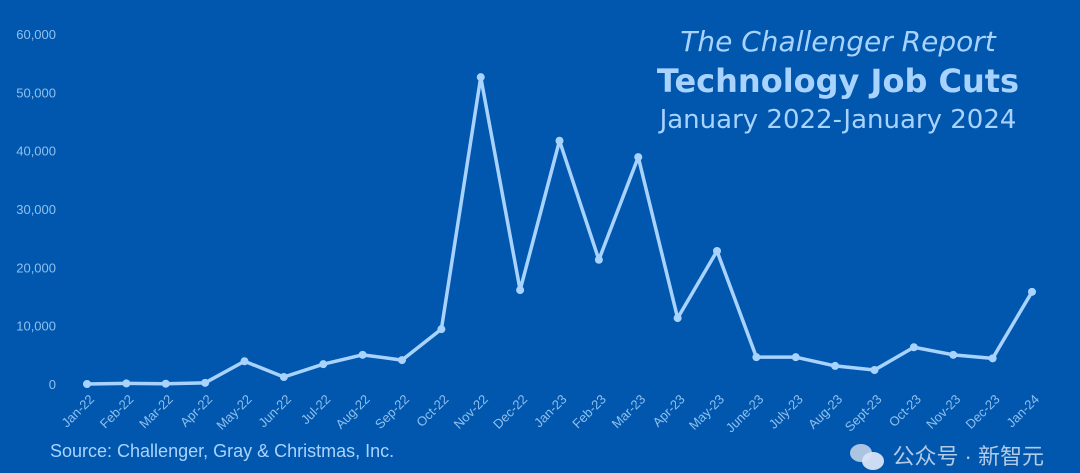  Describe the element at coordinates (392, 412) in the screenshot. I see `x-tick-label: Sep-22` at that location.